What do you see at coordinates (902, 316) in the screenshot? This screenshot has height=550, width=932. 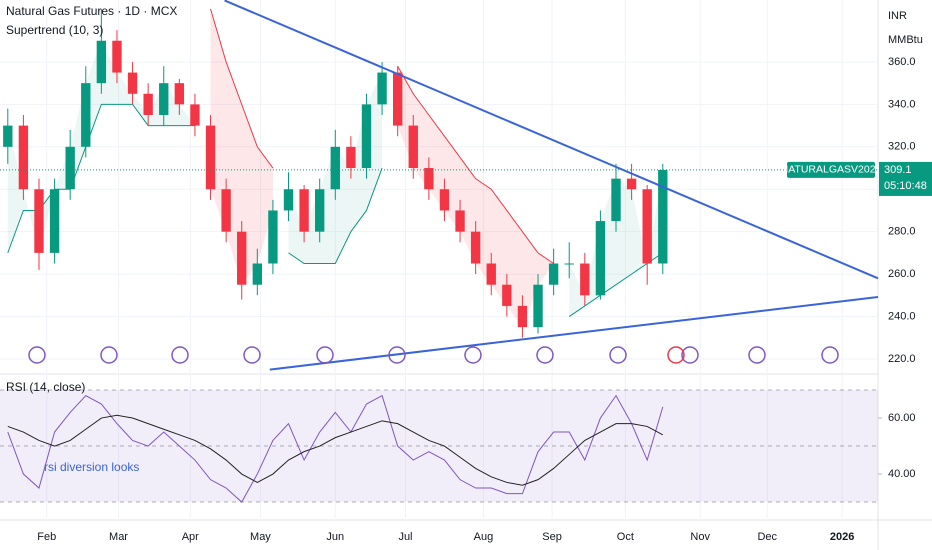 I see `y-tick-label: 240.0` at bounding box center [902, 316].